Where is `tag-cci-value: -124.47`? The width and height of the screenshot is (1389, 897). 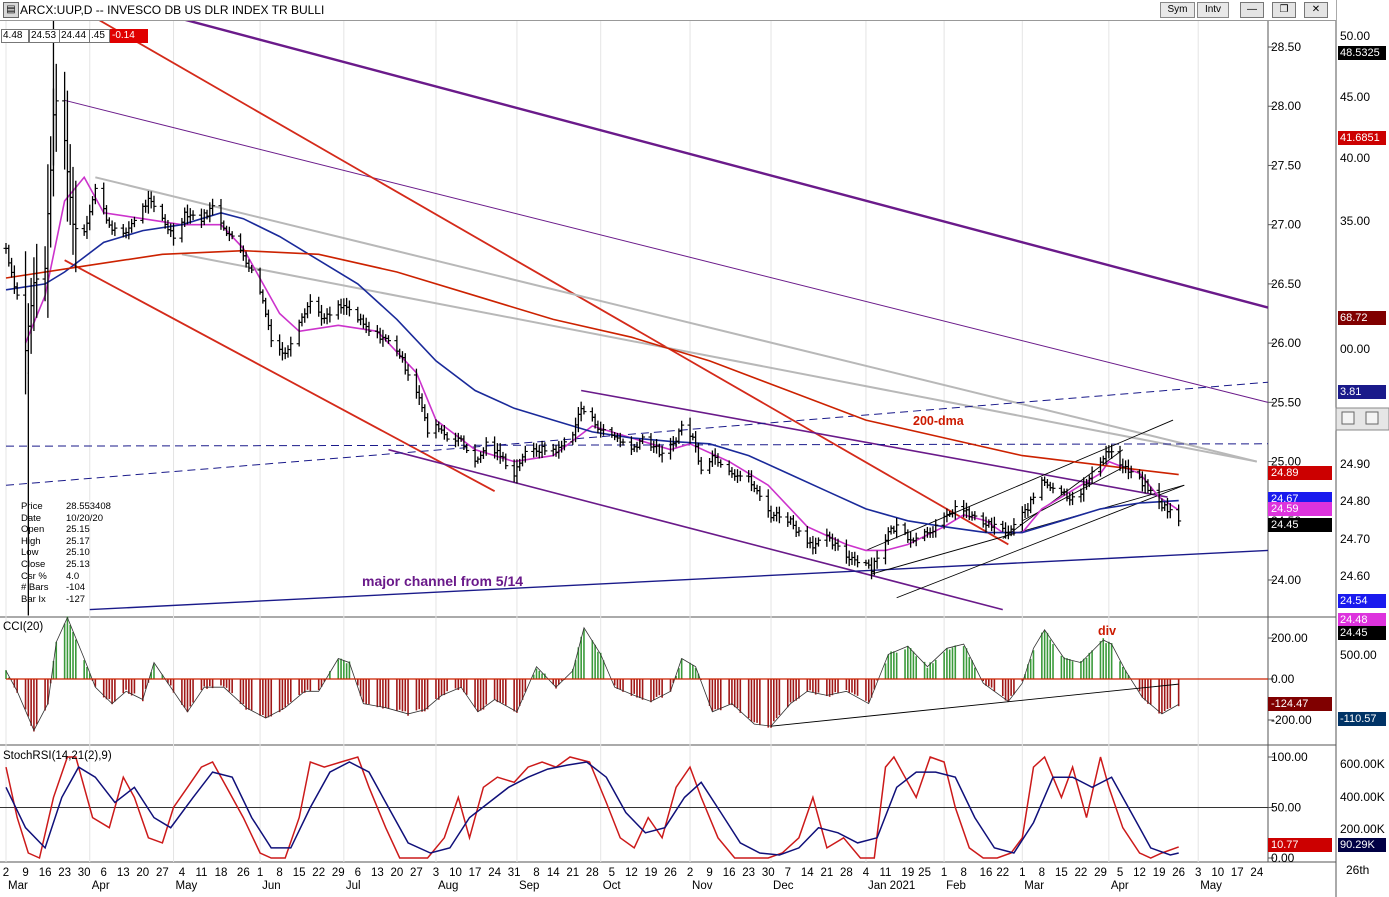 tag-cci-value: -124.47 is located at coordinates (1300, 704).